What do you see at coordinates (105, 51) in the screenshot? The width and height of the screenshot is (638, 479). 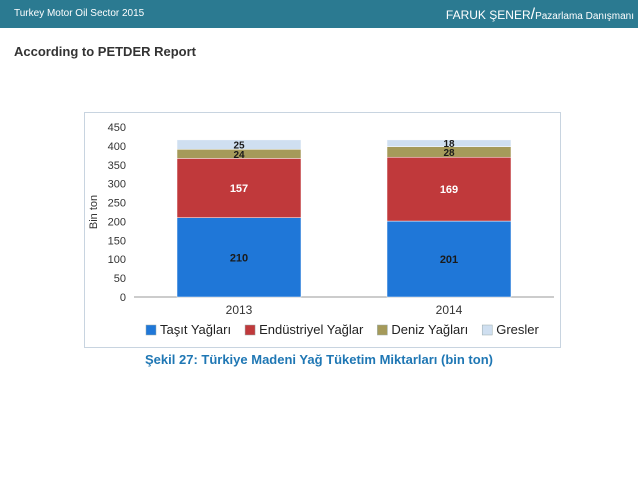 I see `slide-subtitle: According to PETDER Report` at bounding box center [105, 51].